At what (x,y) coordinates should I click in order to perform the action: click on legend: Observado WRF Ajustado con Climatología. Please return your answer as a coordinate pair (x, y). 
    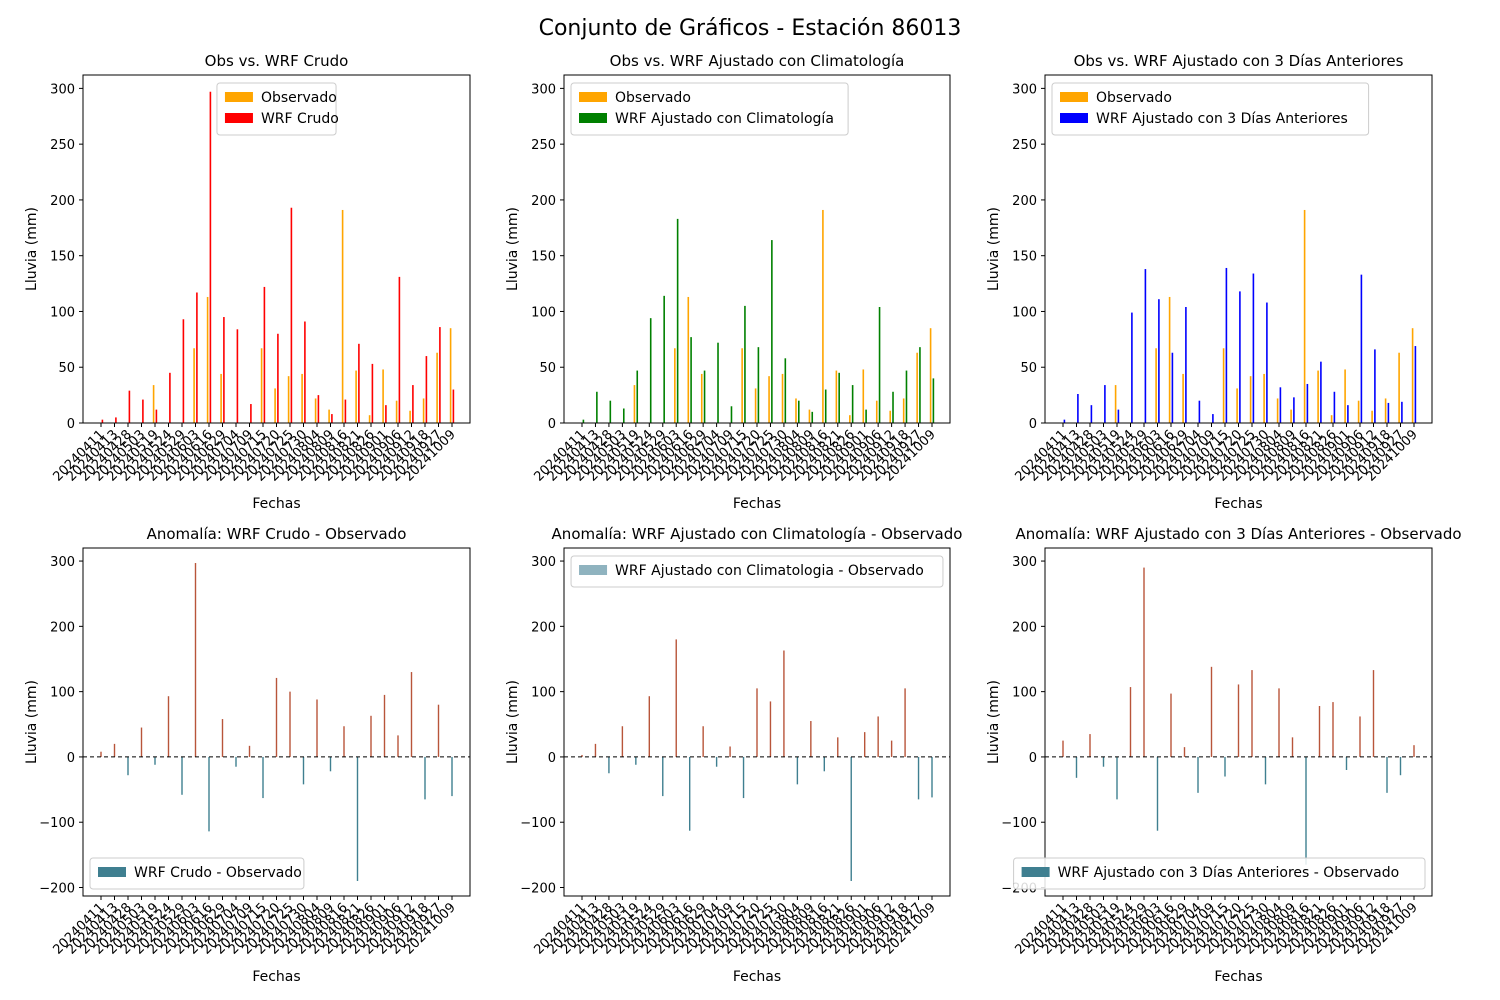
    Looking at the image, I should click on (709, 109).